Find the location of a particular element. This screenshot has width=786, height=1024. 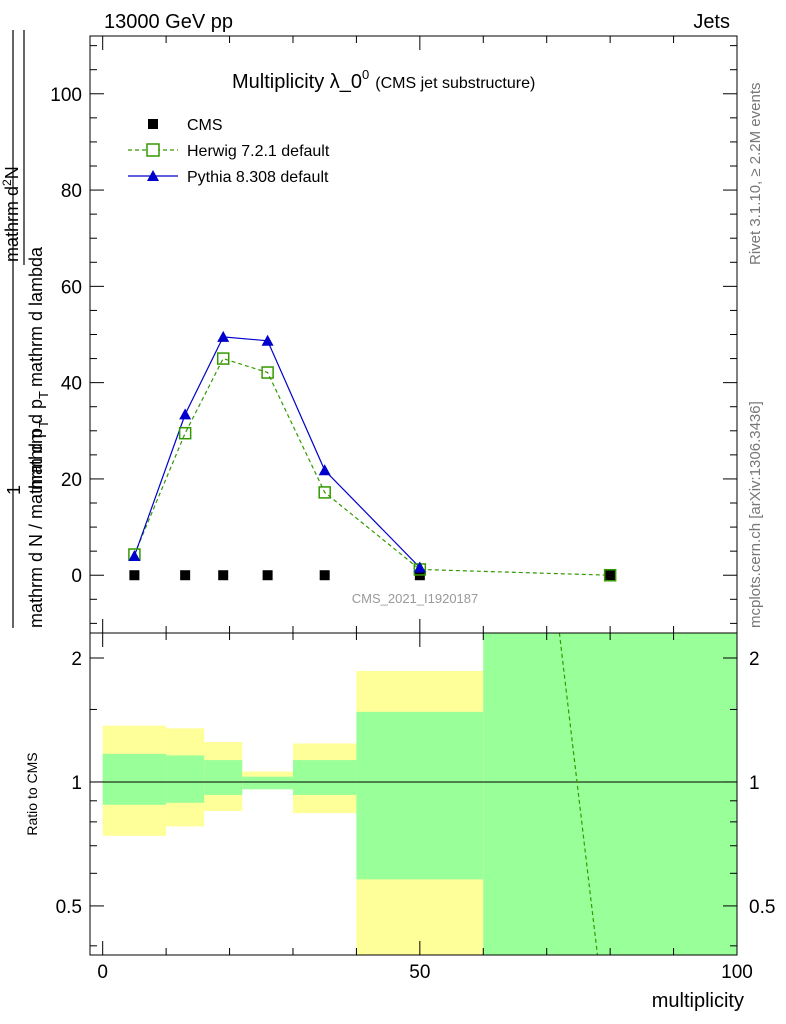

main-ylabel-upper-num-text: mathrm d is located at coordinates (12, 224).